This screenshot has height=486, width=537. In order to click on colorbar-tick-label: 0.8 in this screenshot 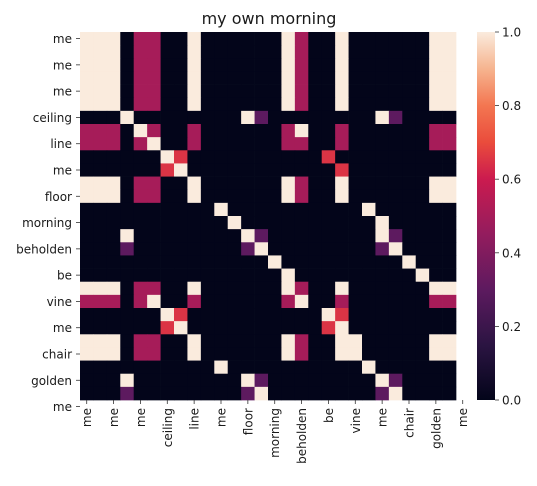, I will do `click(511, 106)`.